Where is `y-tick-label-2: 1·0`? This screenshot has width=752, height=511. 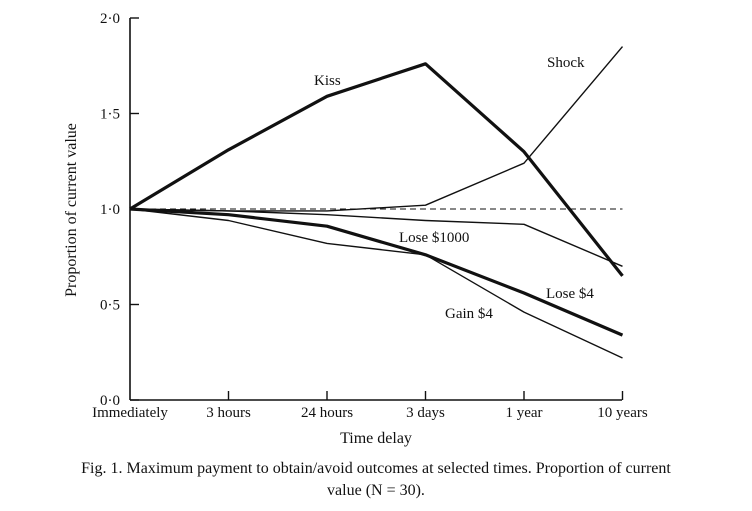
y-tick-label-2: 1·0 is located at coordinates (110, 210).